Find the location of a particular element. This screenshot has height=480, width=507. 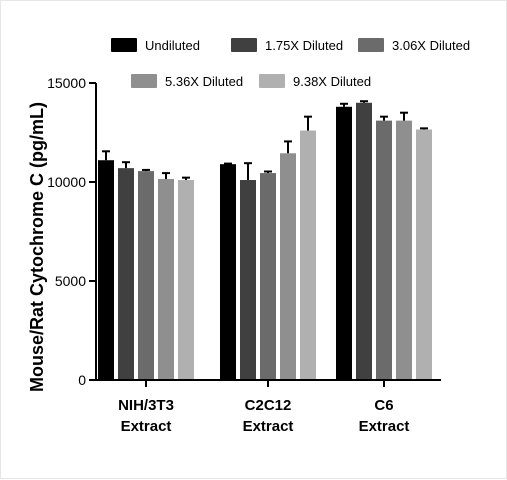

legend-label: Undiluted is located at coordinates (172, 45).